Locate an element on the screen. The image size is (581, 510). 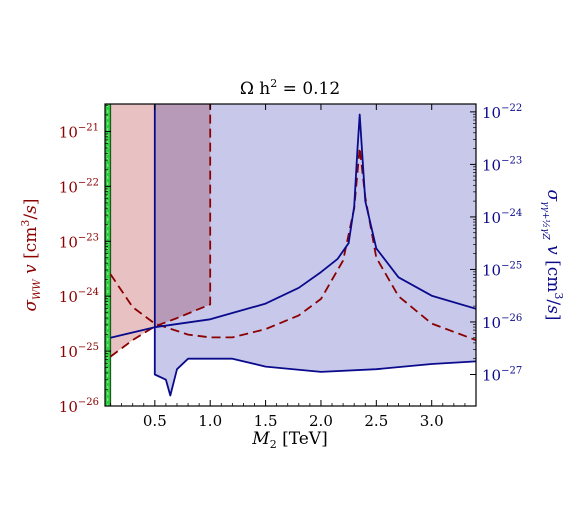
x-tick-label: 2.0 is located at coordinates (321, 421).